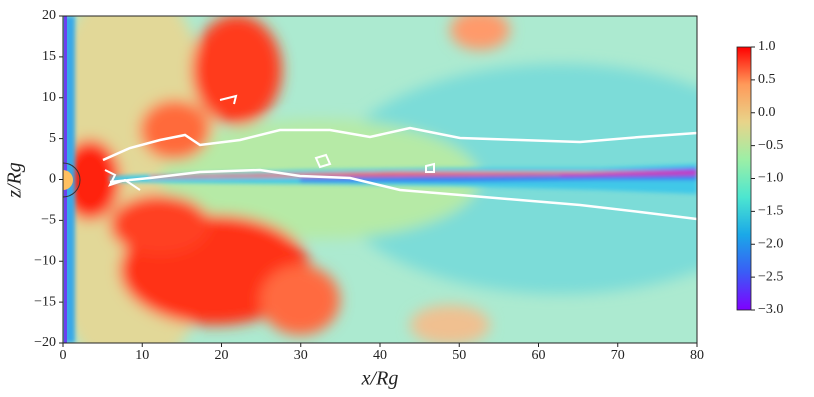 The width and height of the screenshot is (814, 397). Describe the element at coordinates (770, 211) in the screenshot. I see `colorbar-tick-label: −1.5` at that location.